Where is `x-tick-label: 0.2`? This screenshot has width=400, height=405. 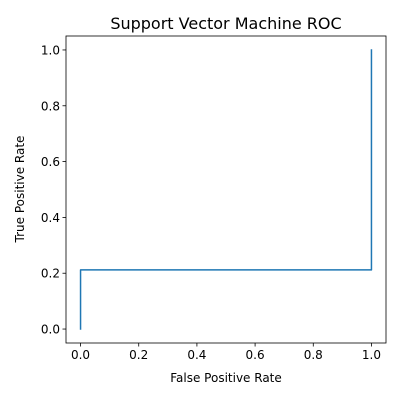
x-tick-label: 0.2 is located at coordinates (138, 355).